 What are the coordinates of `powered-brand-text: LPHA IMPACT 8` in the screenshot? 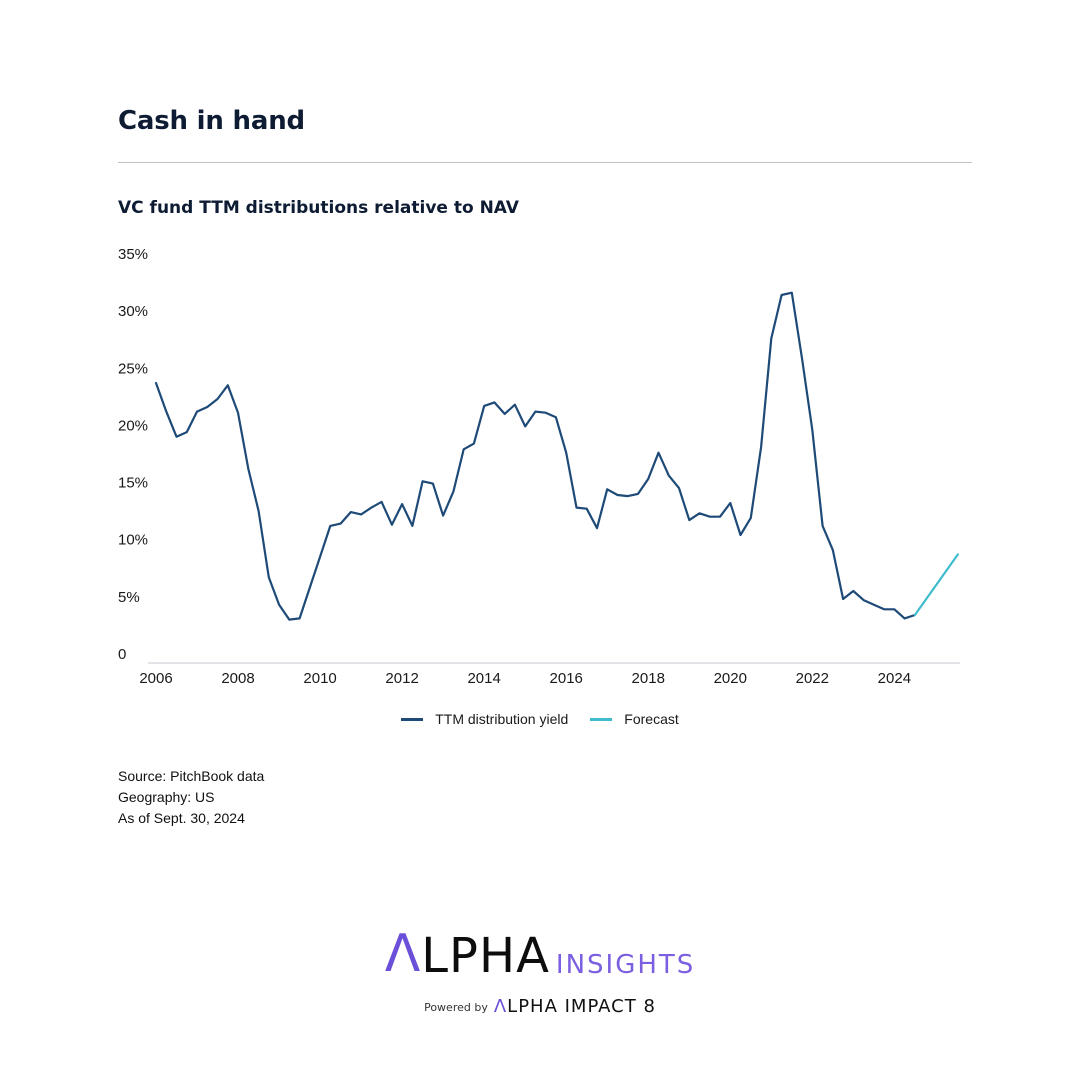 It's located at (581, 1006).